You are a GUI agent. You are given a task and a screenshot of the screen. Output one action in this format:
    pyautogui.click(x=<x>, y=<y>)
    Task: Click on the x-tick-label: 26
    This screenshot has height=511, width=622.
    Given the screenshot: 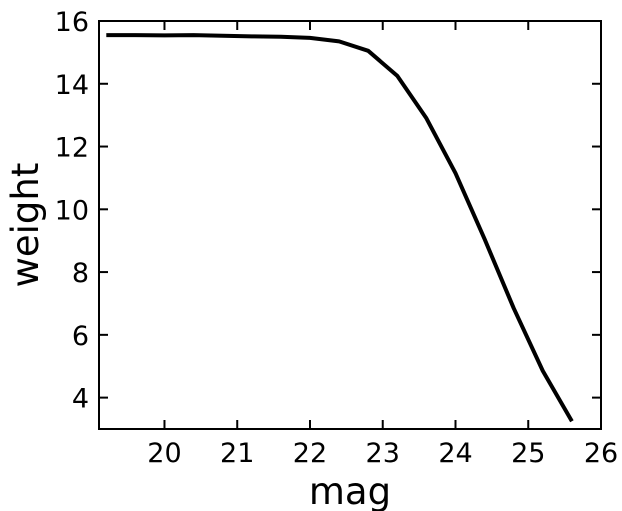 What is the action you would take?
    pyautogui.click(x=601, y=453)
    